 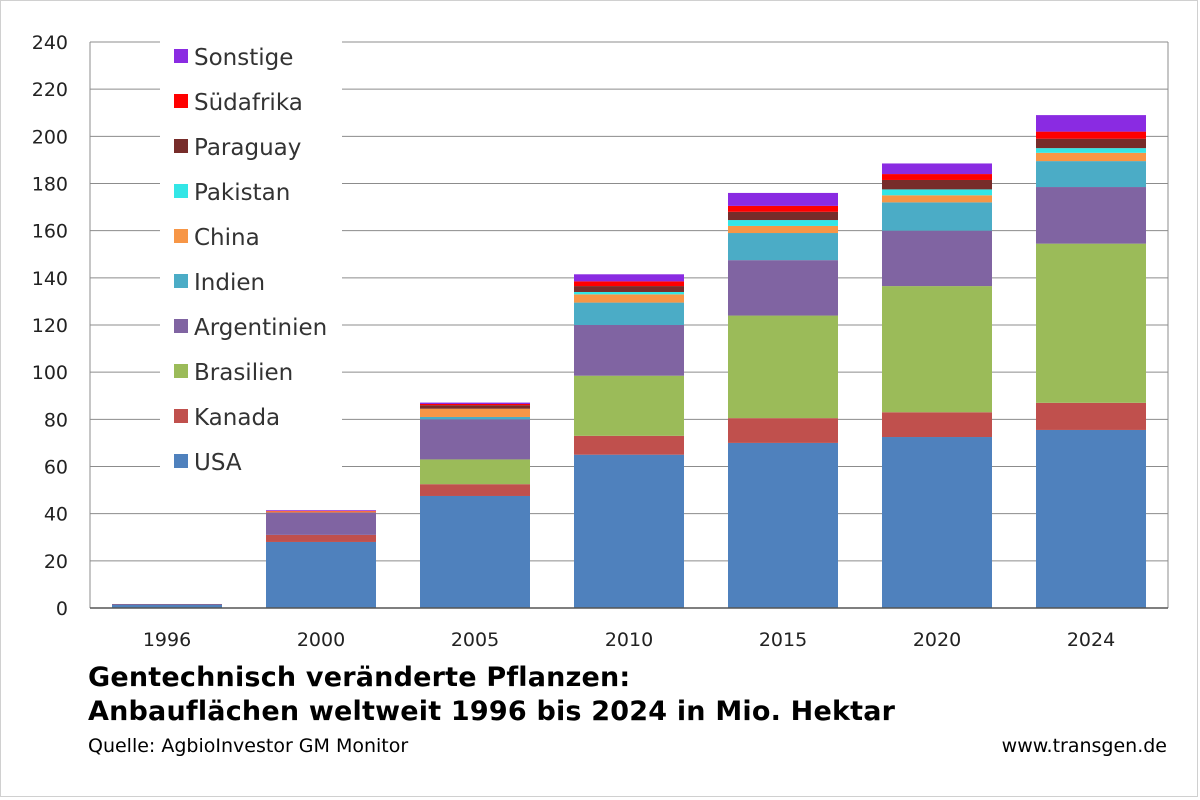 I want to click on bar-segment-2010-paraguay, so click(x=629, y=289).